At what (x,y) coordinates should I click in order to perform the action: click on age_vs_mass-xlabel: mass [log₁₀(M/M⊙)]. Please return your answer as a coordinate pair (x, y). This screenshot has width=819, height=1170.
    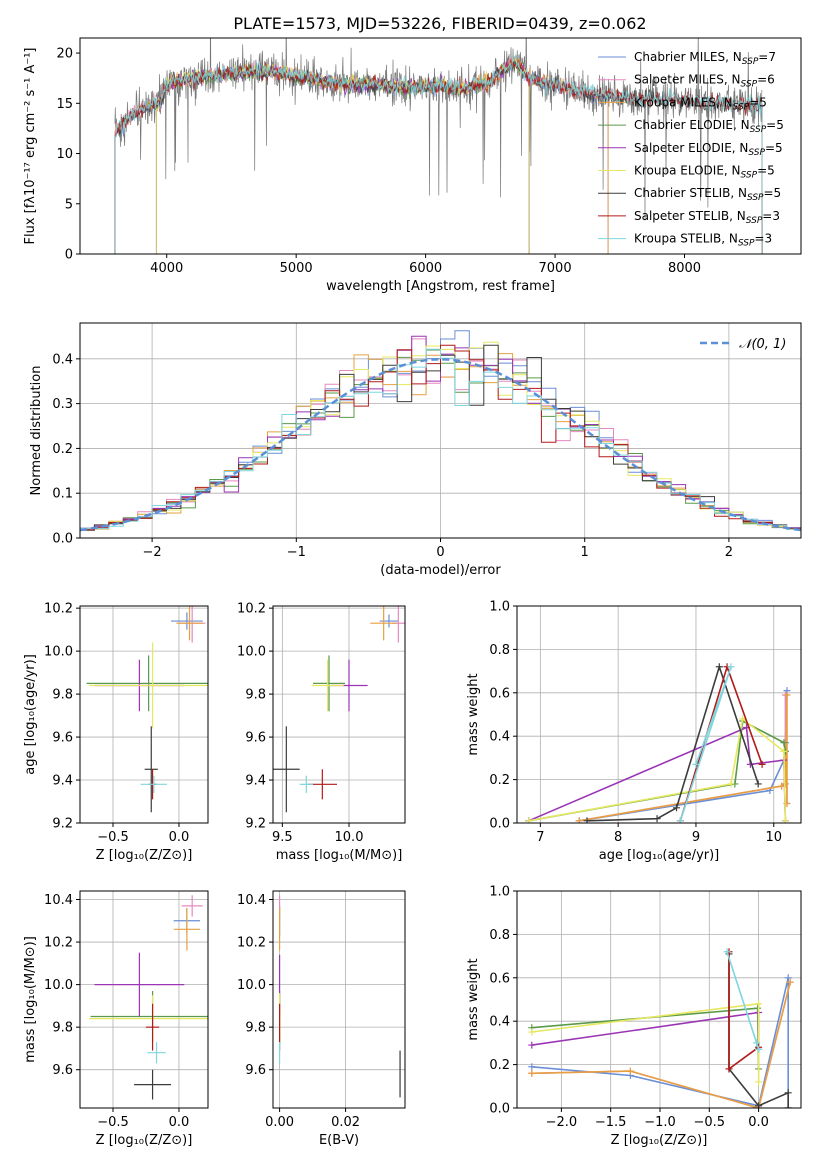
    Looking at the image, I should click on (339, 855).